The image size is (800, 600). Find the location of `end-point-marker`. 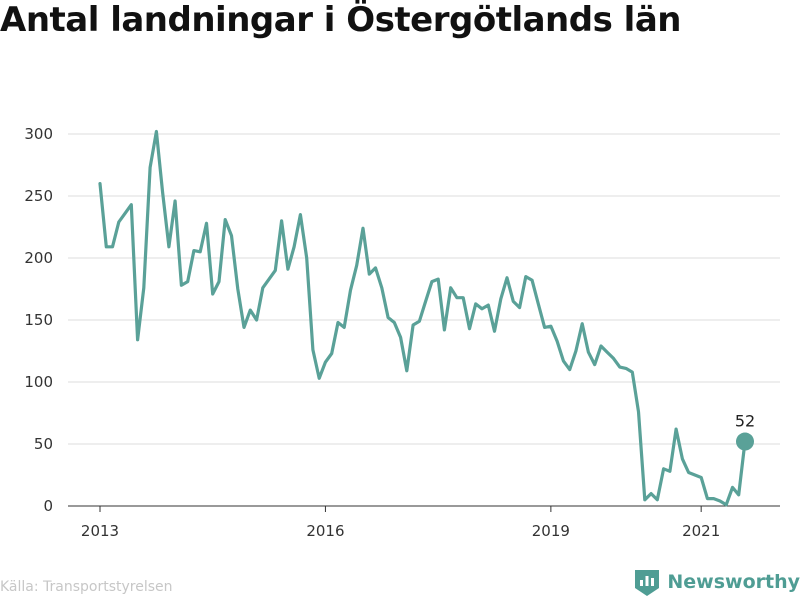

end-point-marker is located at coordinates (745, 441).